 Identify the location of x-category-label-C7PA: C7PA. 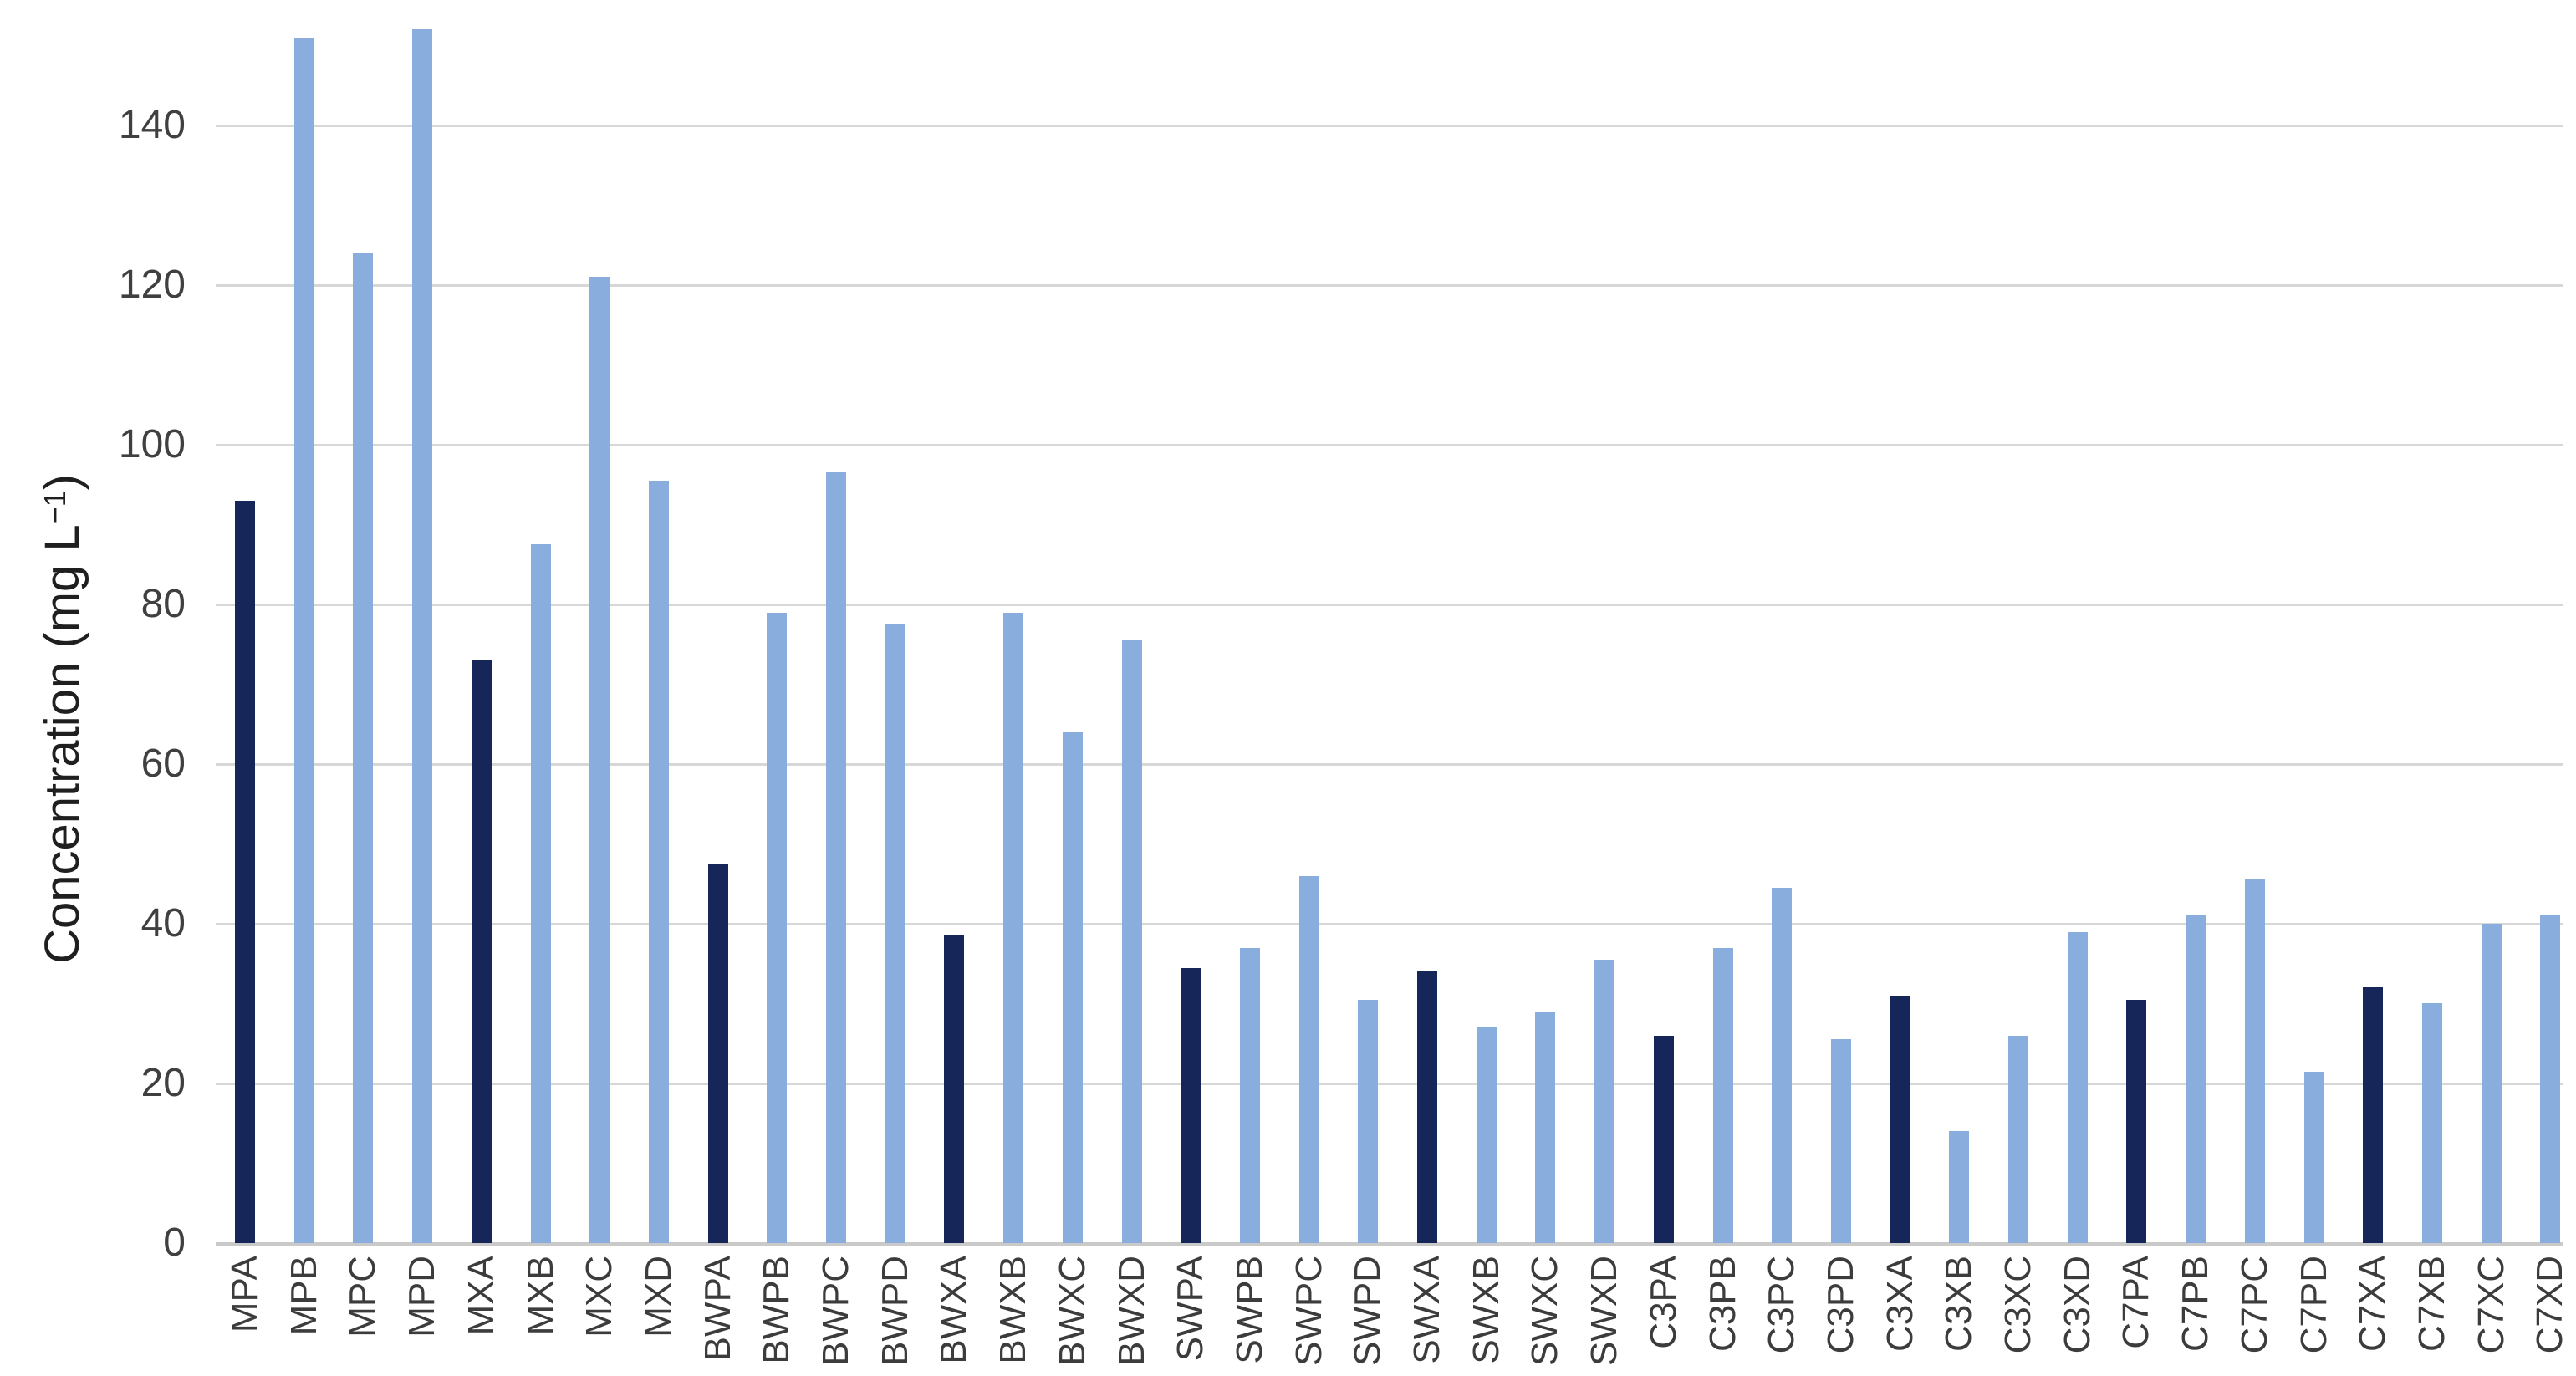
(2135, 1302).